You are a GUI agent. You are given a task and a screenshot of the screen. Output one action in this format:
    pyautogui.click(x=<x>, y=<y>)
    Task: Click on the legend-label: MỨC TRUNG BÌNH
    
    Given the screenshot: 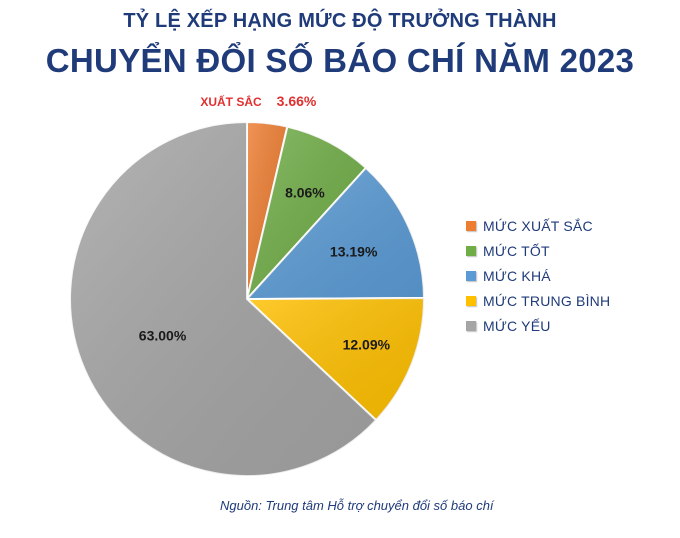 What is the action you would take?
    pyautogui.click(x=547, y=300)
    